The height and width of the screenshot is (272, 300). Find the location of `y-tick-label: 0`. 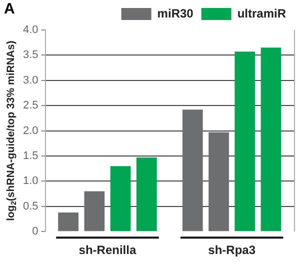

y-tick-label: 0 is located at coordinates (35, 232).